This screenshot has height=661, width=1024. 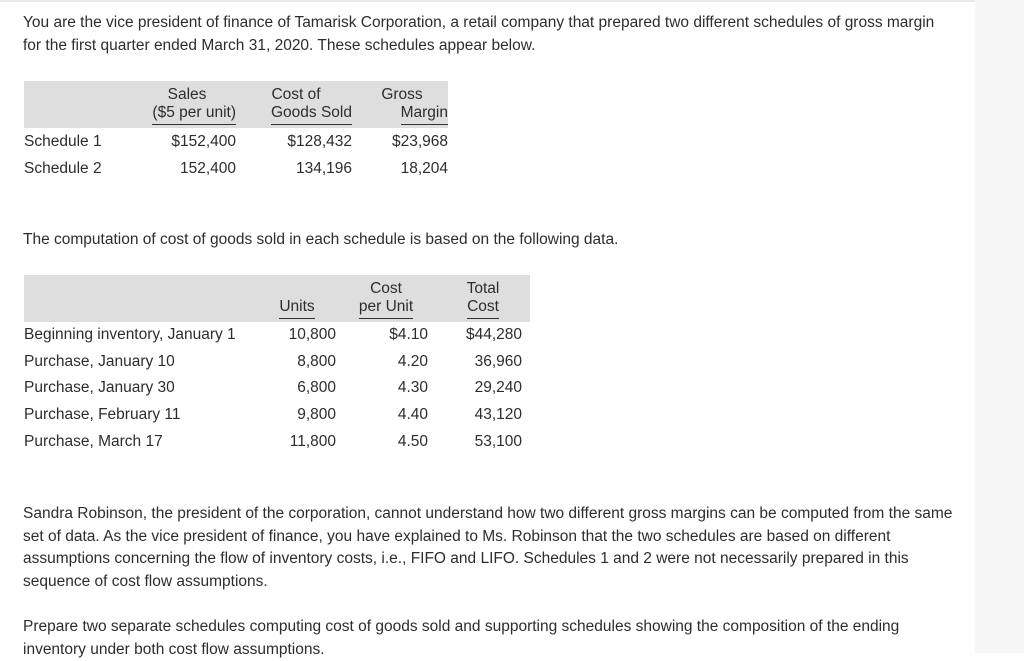 I want to click on units-value: 8,800, so click(x=316, y=361).